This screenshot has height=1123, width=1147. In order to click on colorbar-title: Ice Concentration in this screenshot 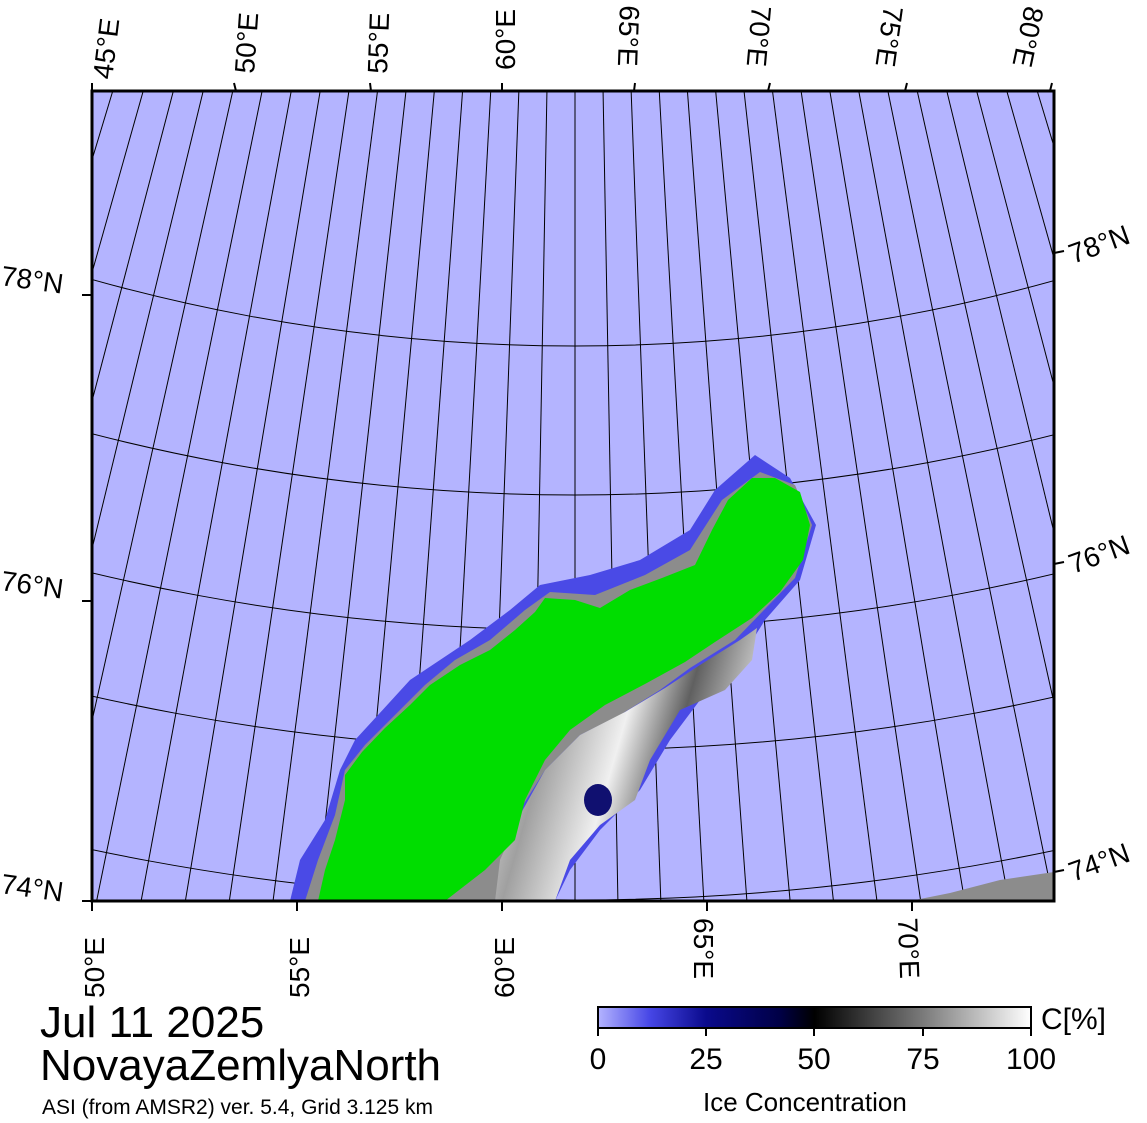, I will do `click(805, 1102)`.